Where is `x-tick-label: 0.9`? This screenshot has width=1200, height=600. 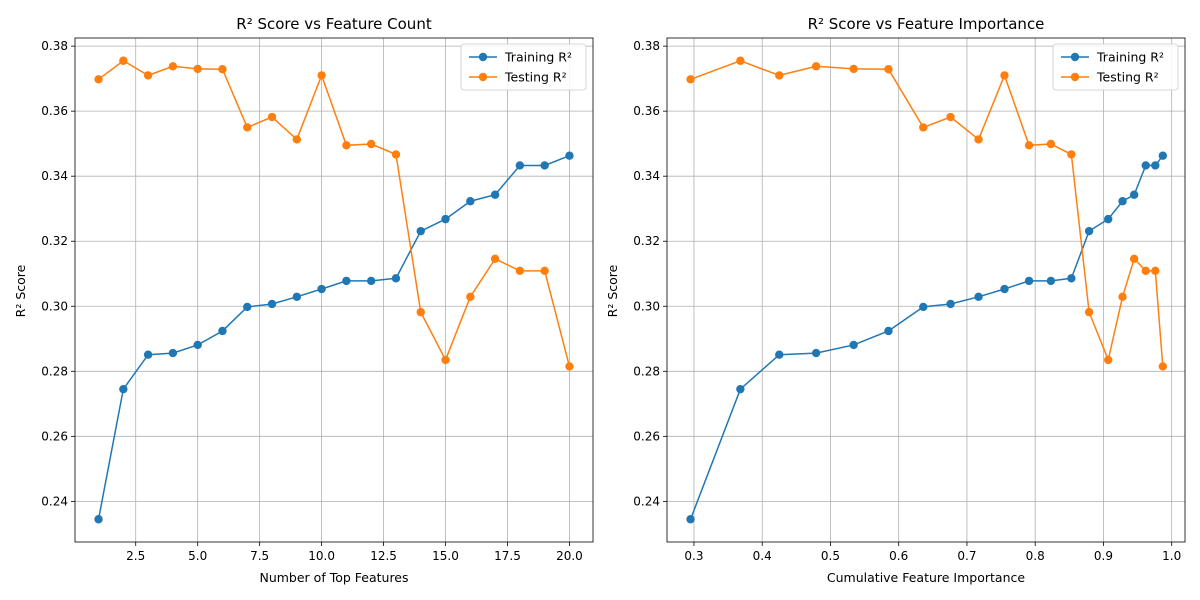
x-tick-label: 0.9 is located at coordinates (1103, 556).